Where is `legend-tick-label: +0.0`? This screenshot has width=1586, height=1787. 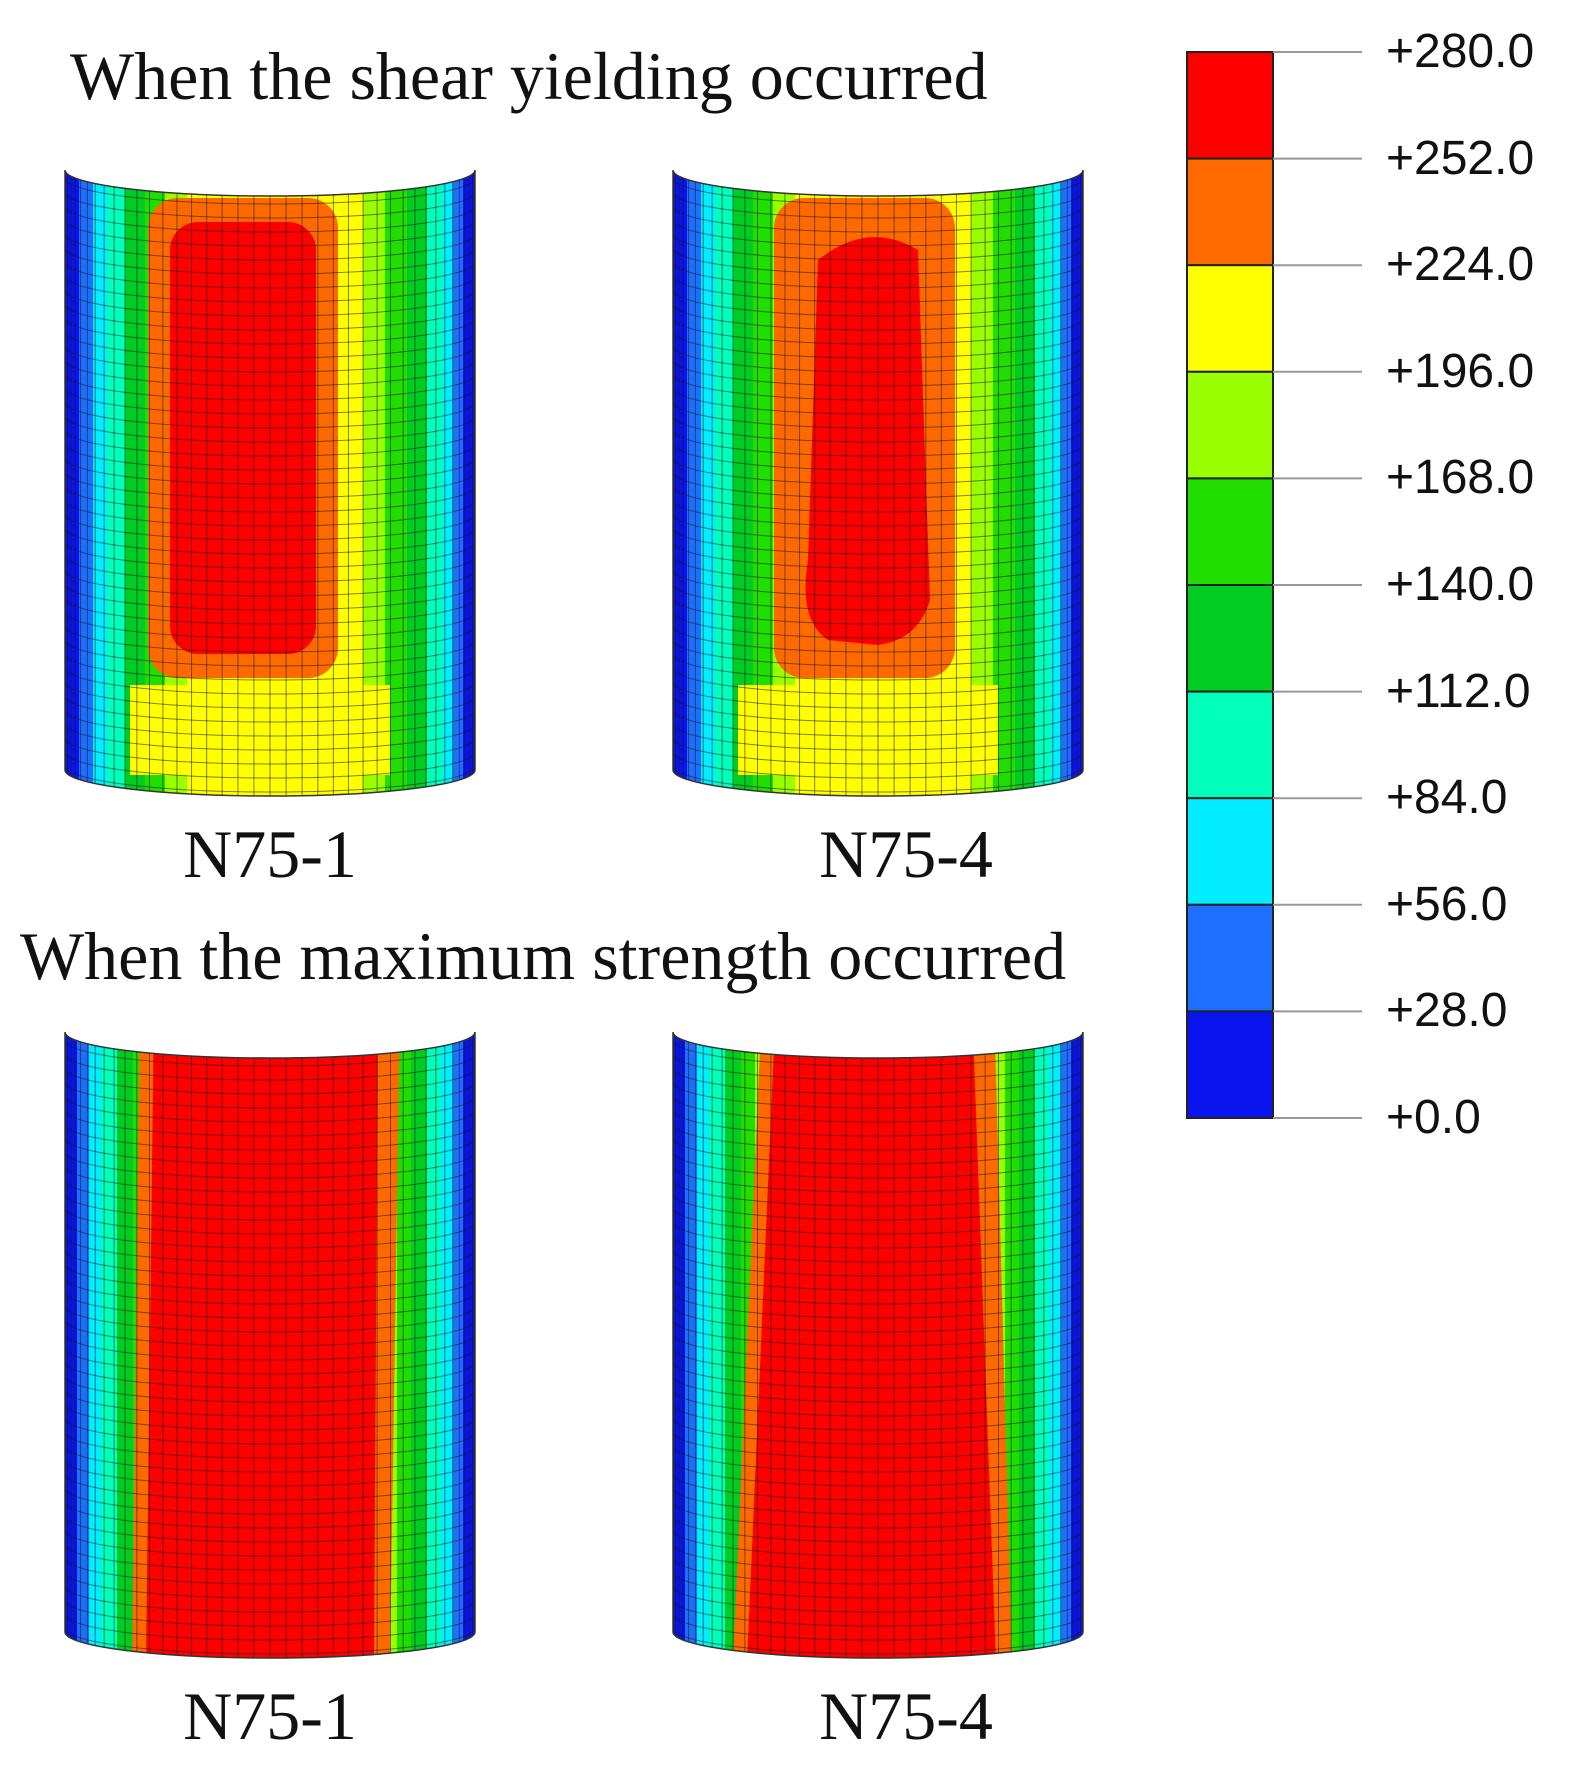 legend-tick-label: +0.0 is located at coordinates (1433, 1117).